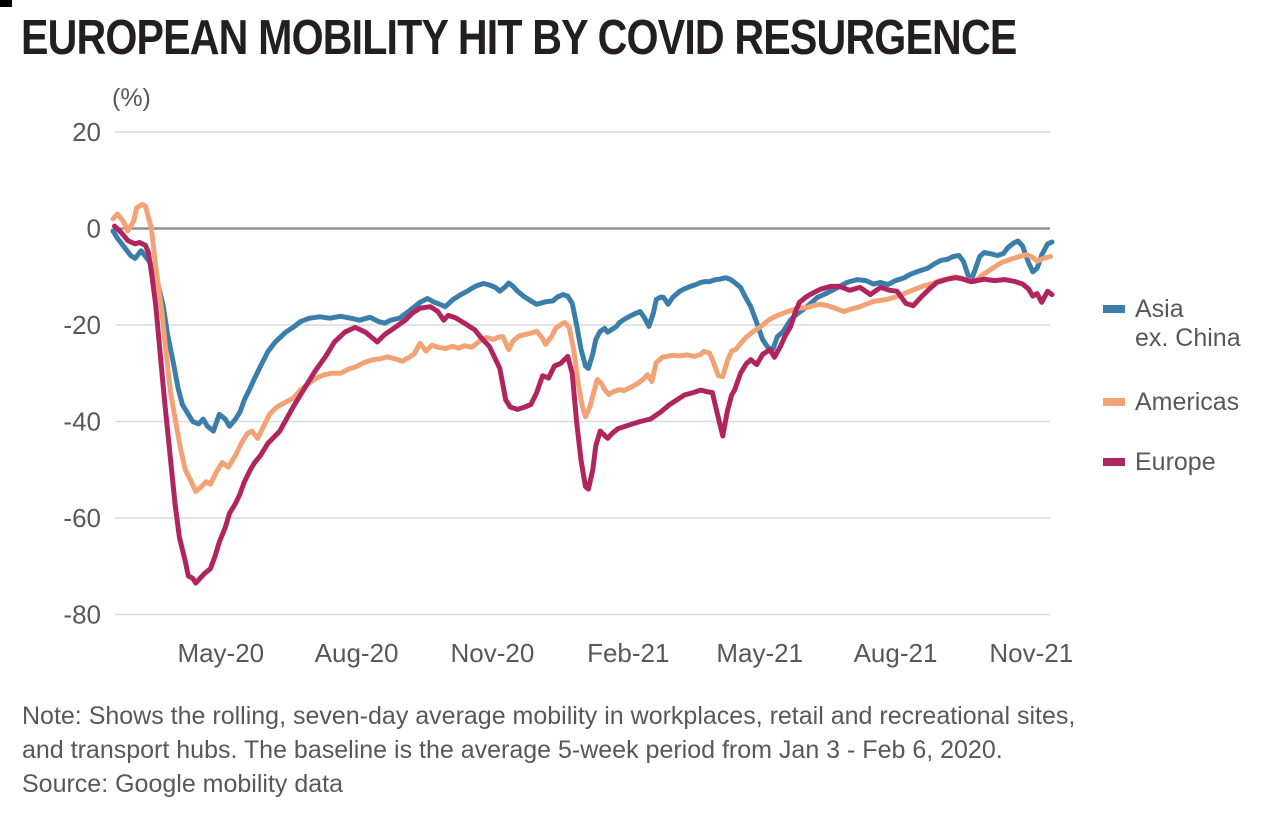  I want to click on legend-item-americas: Americas, so click(1171, 402).